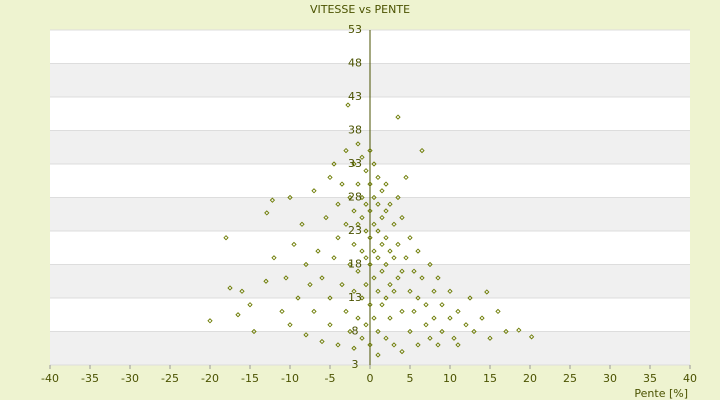 The height and width of the screenshot is (400, 720). I want to click on y-tick-label: 18, so click(355, 264).